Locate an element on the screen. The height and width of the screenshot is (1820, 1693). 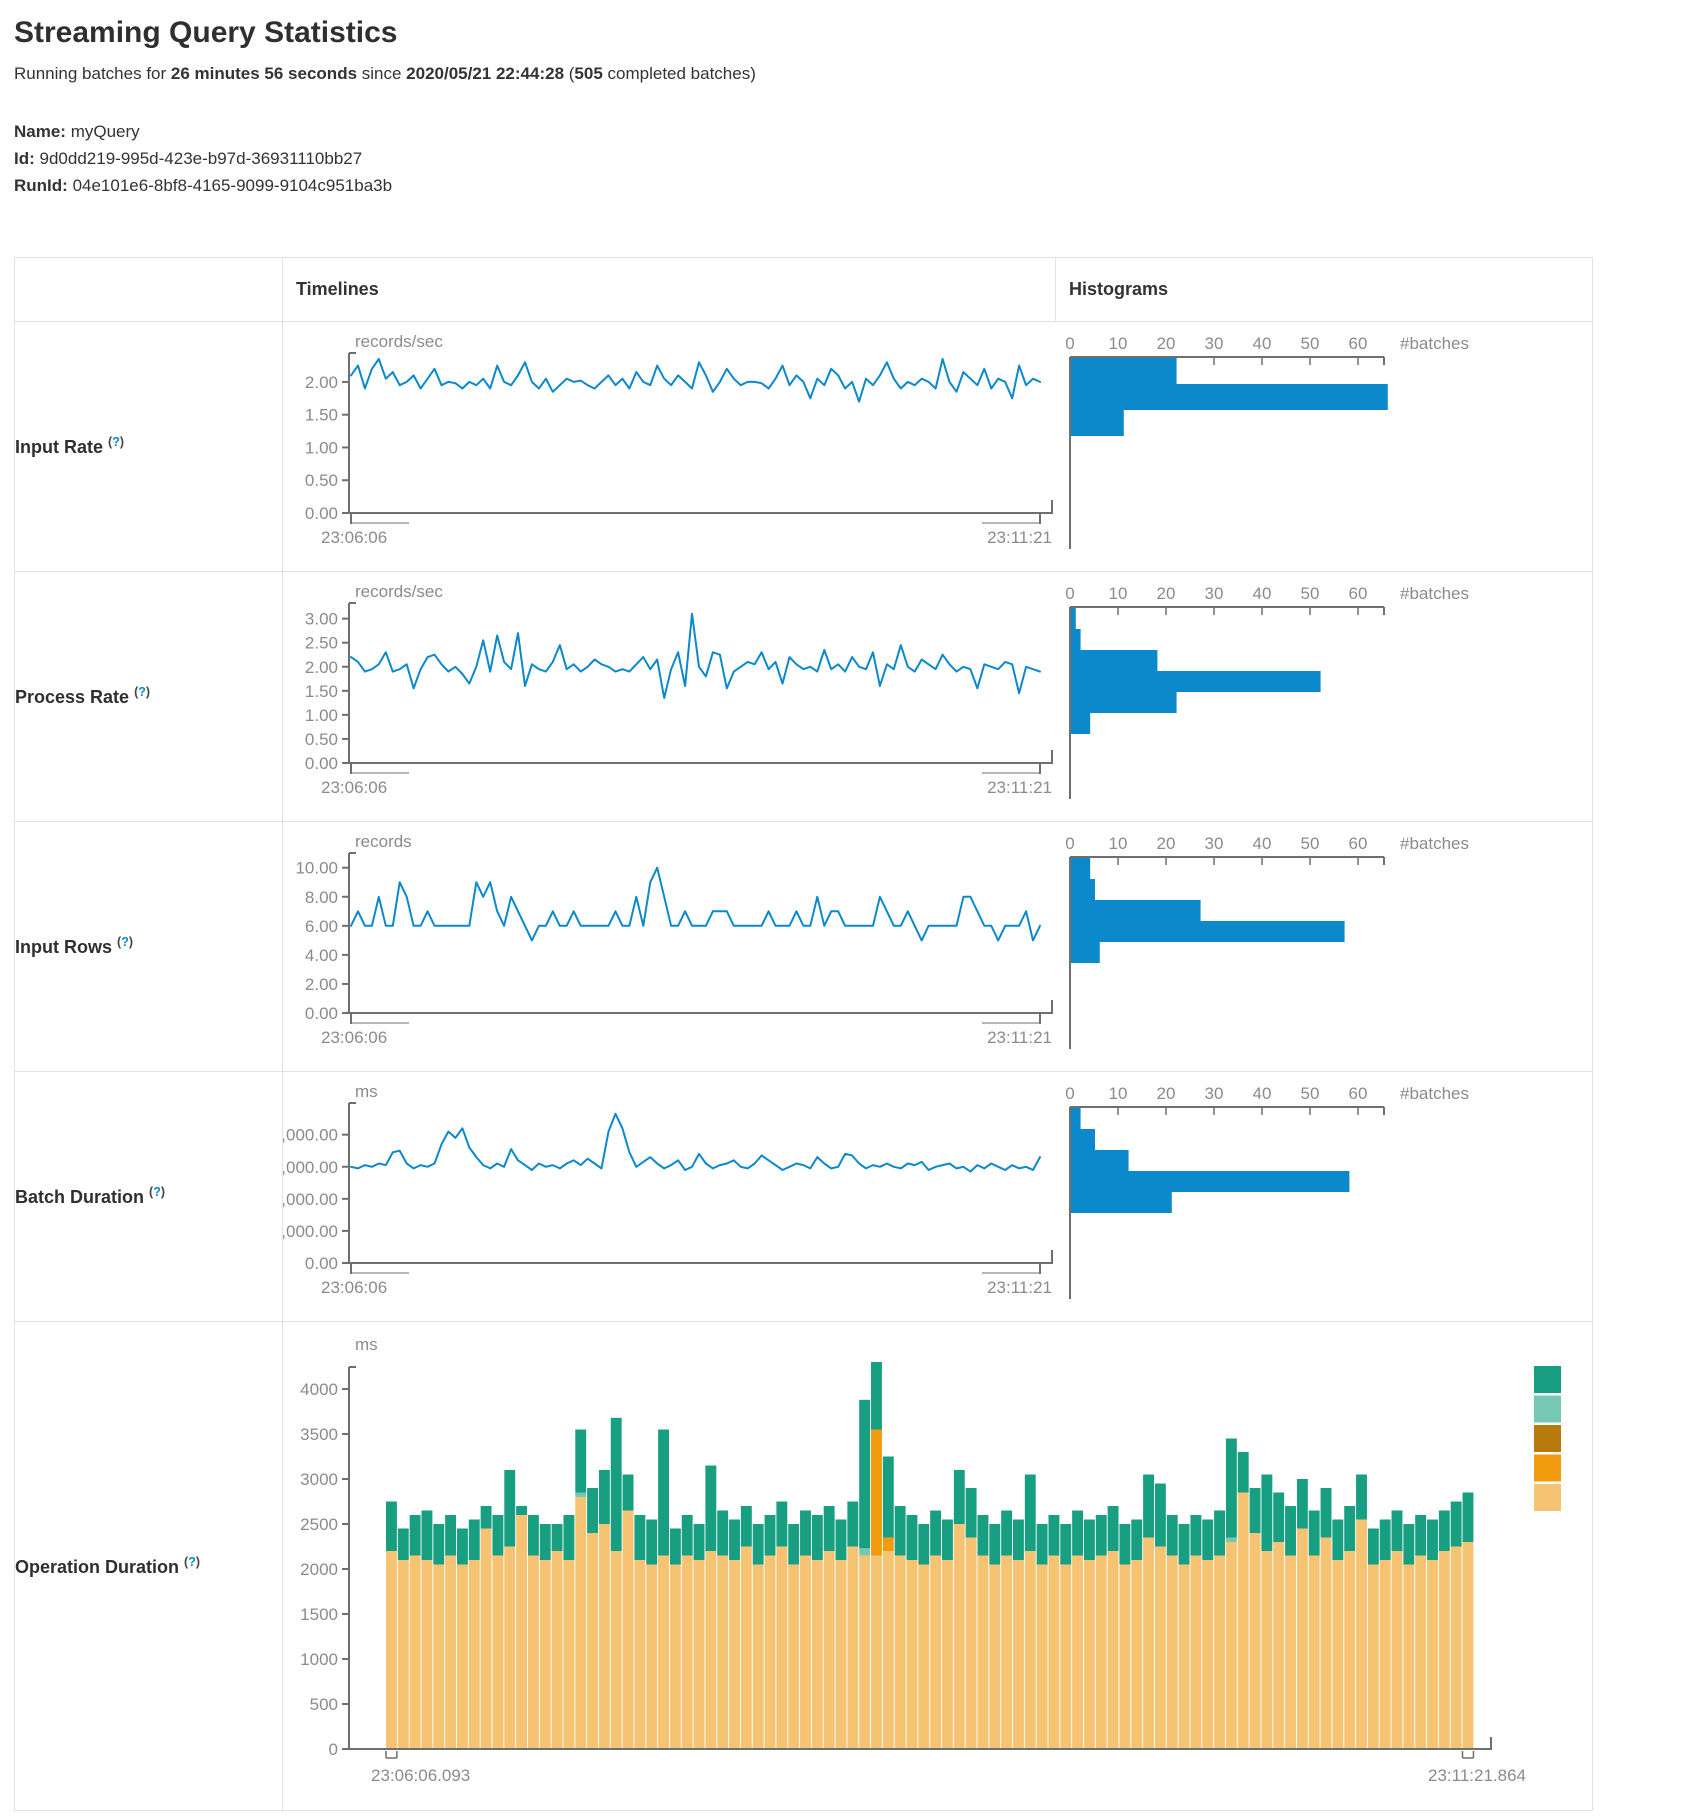
svg-text: 3.00 is located at coordinates (321, 618).